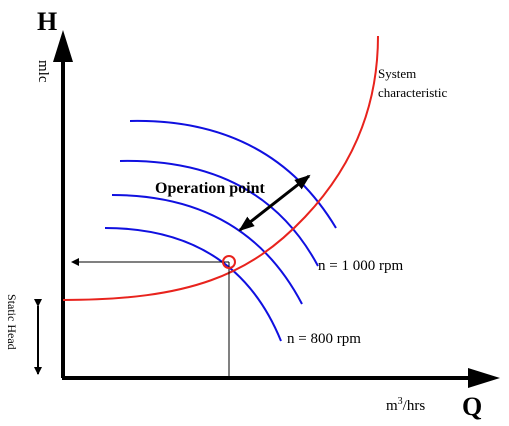  What do you see at coordinates (12, 322) in the screenshot?
I see `static-head-label: Static Head` at bounding box center [12, 322].